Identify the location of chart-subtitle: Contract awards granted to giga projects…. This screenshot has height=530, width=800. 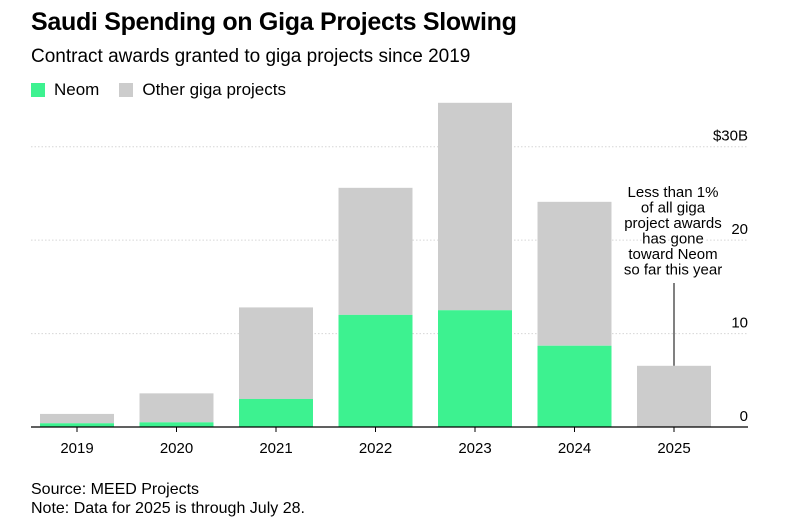
(251, 56).